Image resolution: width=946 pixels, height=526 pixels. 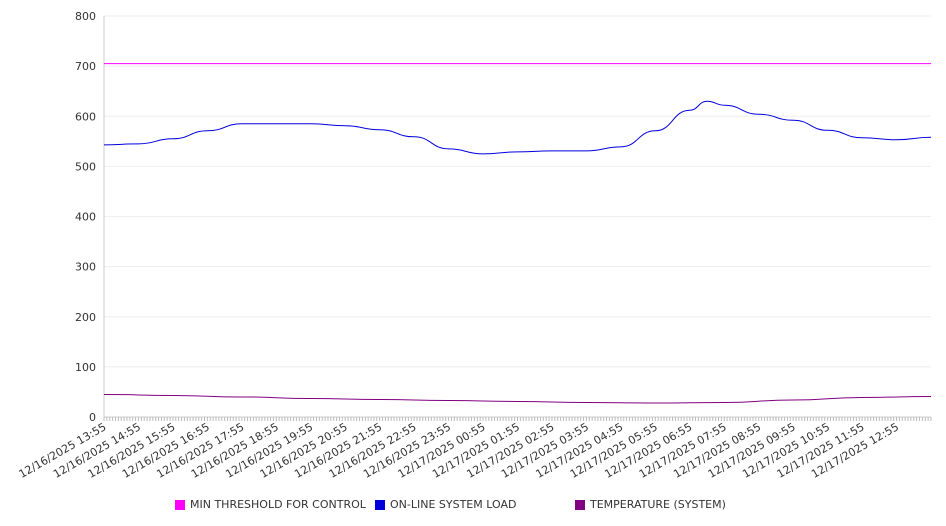 I want to click on y-tick-label: 400, so click(x=85, y=217).